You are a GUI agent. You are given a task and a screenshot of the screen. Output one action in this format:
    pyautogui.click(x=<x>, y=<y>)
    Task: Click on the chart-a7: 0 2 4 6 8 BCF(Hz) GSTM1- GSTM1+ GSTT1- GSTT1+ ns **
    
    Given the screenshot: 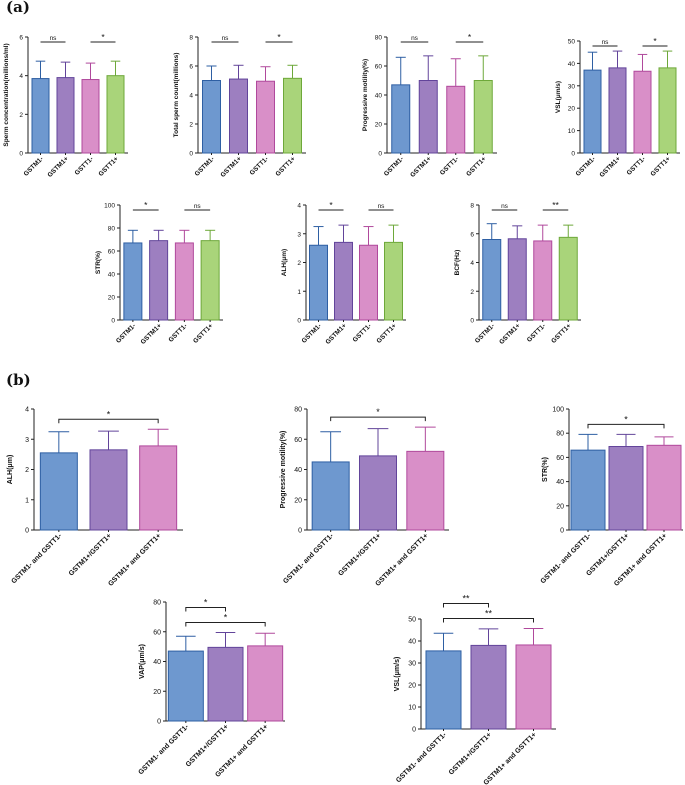 What is the action you would take?
    pyautogui.click(x=517, y=273)
    